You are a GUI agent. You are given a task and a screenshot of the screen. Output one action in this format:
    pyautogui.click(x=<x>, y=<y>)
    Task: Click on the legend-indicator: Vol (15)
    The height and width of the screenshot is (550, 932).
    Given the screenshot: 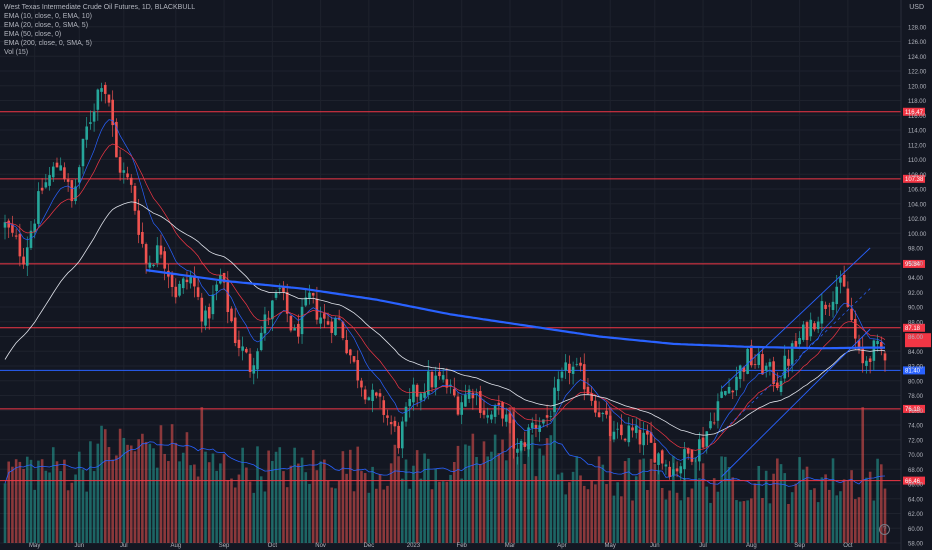 What is the action you would take?
    pyautogui.click(x=16, y=52)
    